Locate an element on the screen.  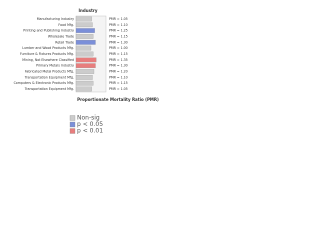
chart-title: Industry is located at coordinates (88, 10).